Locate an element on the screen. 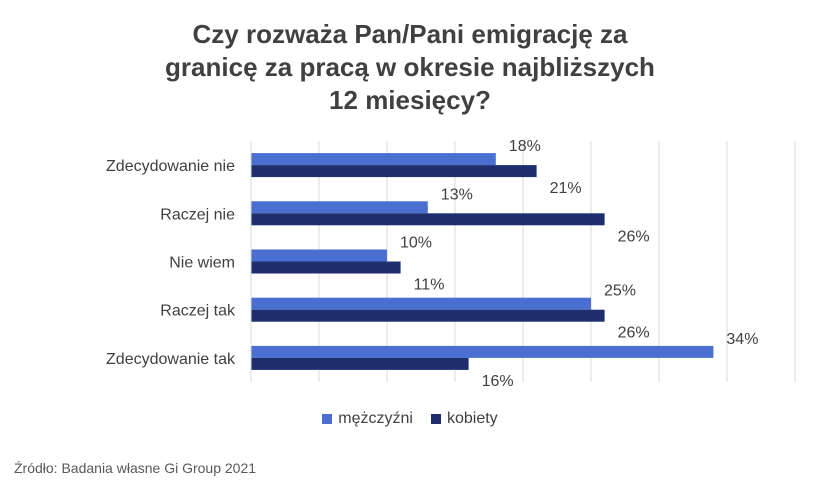 Image resolution: width=820 pixels, height=491 pixels. data-label: 16% is located at coordinates (498, 381).